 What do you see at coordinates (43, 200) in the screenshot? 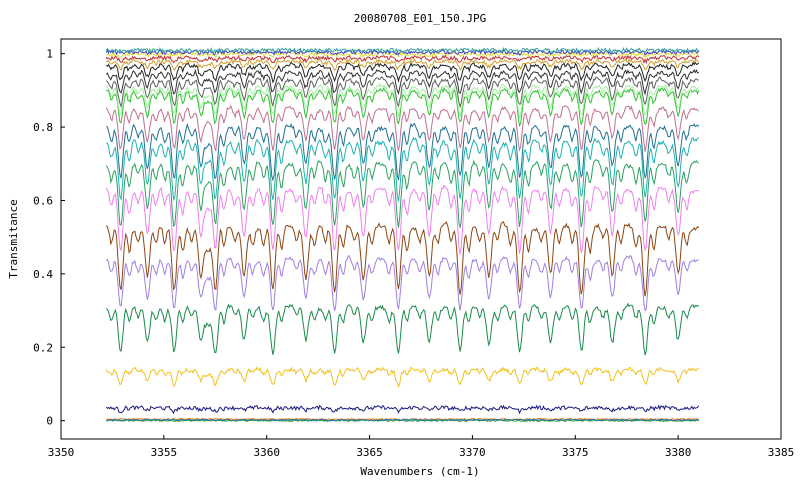
I see `y-tick-label: 0.6` at bounding box center [43, 200].